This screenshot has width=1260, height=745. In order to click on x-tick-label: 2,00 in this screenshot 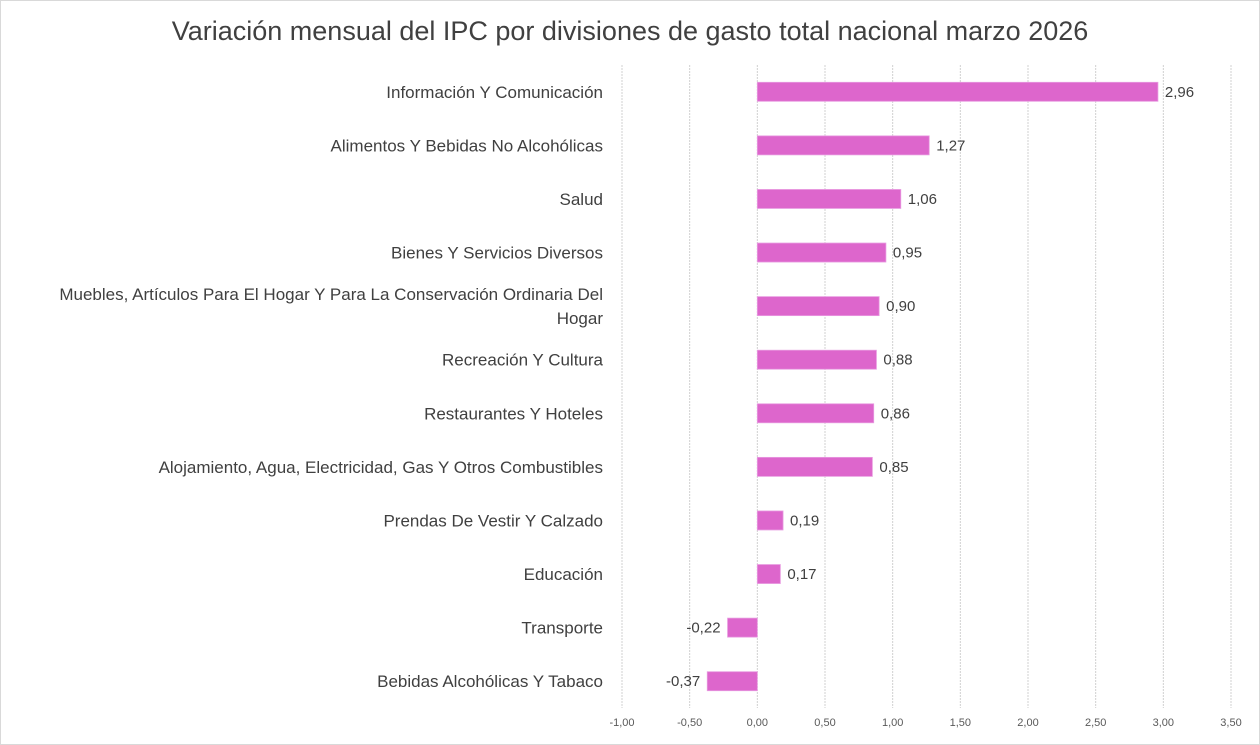, I will do `click(1027, 723)`.